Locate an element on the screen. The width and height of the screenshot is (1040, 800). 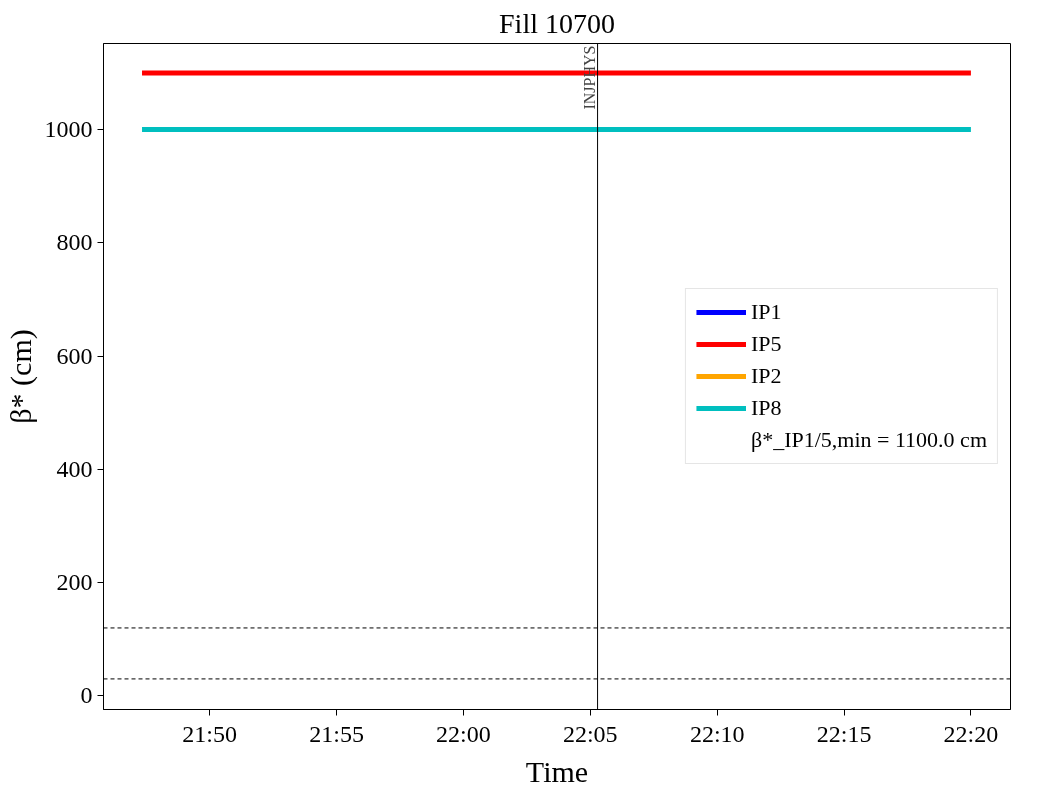
y-tick-label: 600 is located at coordinates (74, 355).